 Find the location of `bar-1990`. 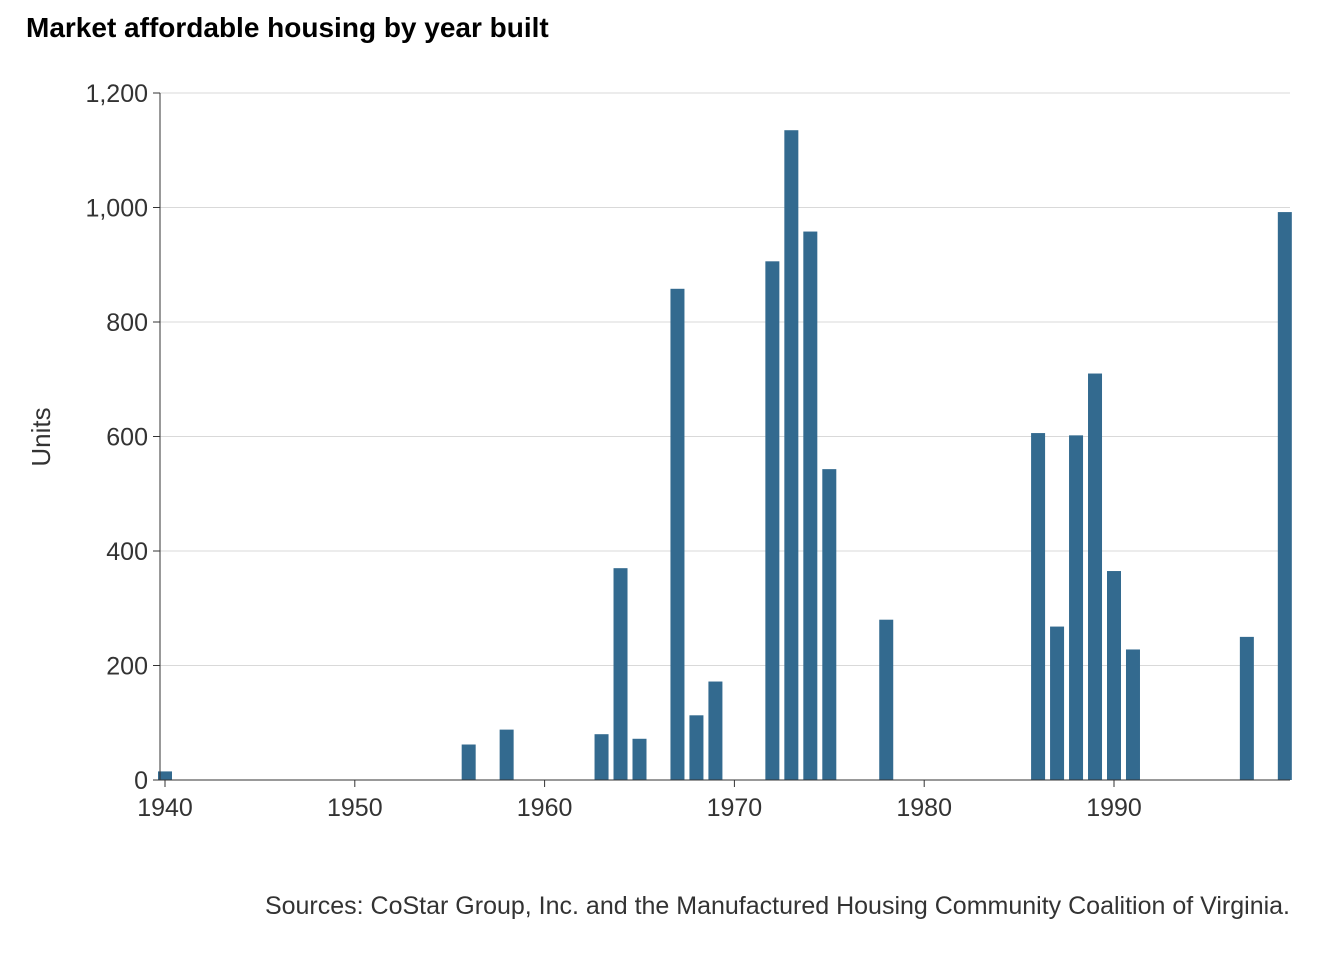

bar-1990 is located at coordinates (1114, 675).